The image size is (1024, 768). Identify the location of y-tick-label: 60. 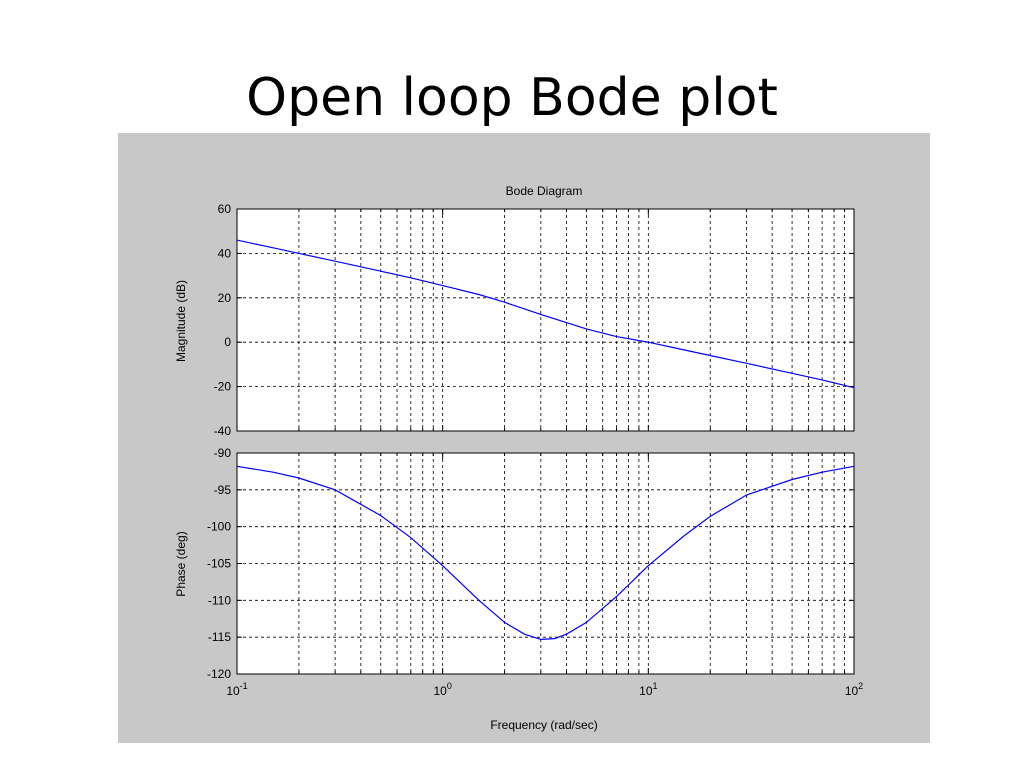
(225, 209).